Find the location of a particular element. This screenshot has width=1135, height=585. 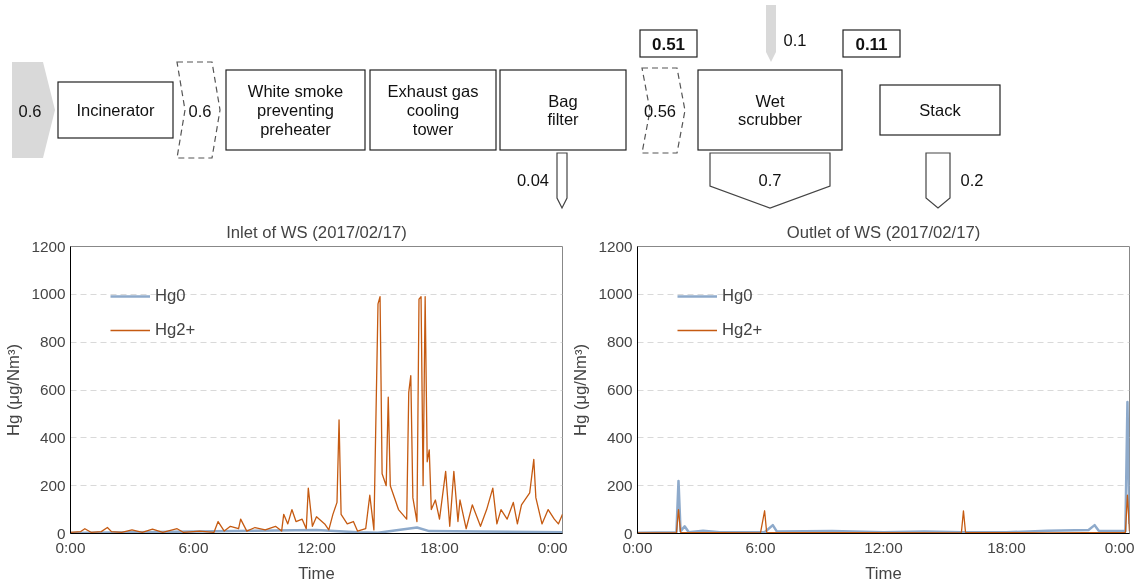

chart-title: Inlet of WS (2017/02/17) is located at coordinates (316, 232).